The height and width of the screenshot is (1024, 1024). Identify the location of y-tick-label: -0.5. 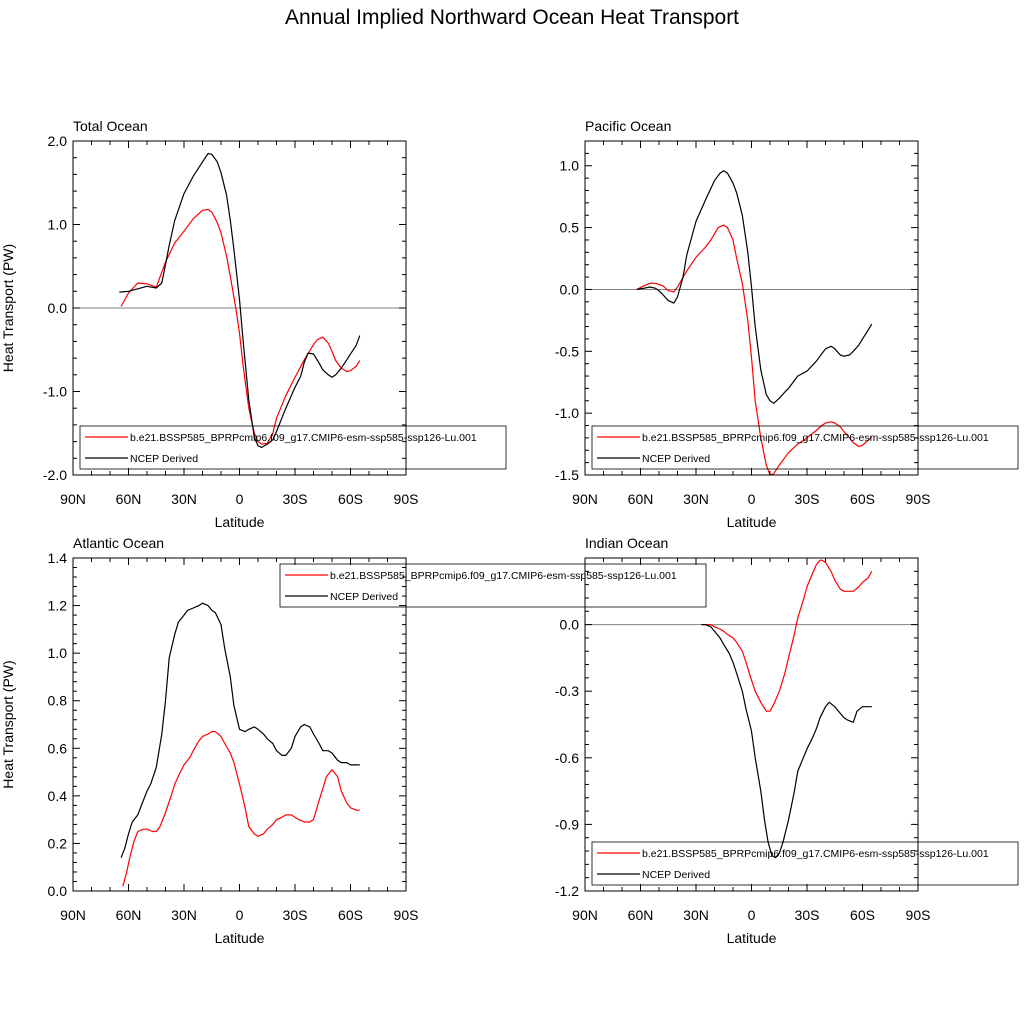
(567, 351).